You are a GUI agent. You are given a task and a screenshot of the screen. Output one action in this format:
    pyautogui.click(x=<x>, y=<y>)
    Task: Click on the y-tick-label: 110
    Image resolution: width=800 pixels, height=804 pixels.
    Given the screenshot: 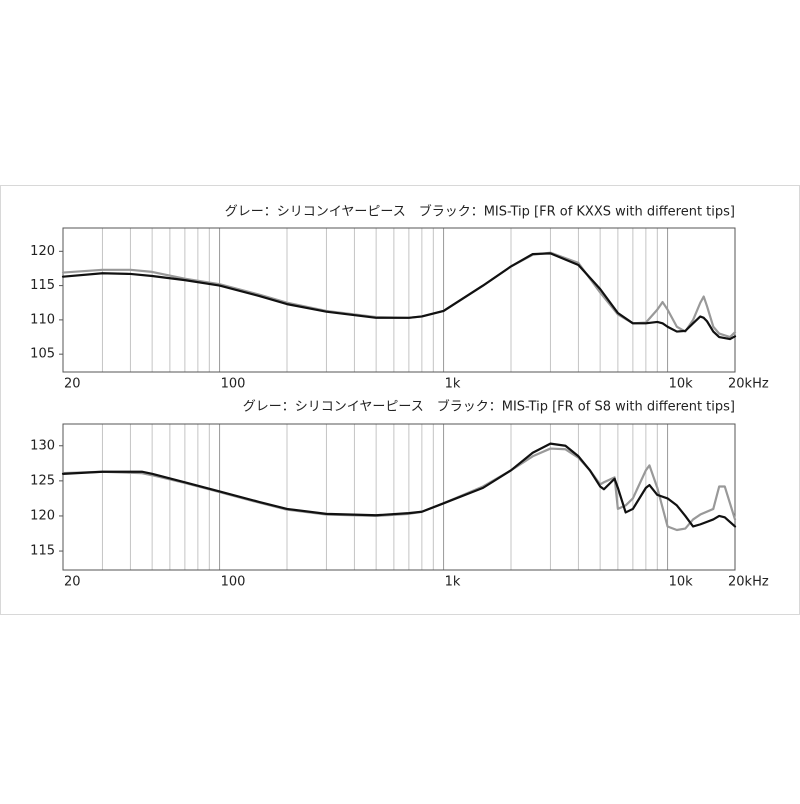 What is the action you would take?
    pyautogui.click(x=42, y=319)
    